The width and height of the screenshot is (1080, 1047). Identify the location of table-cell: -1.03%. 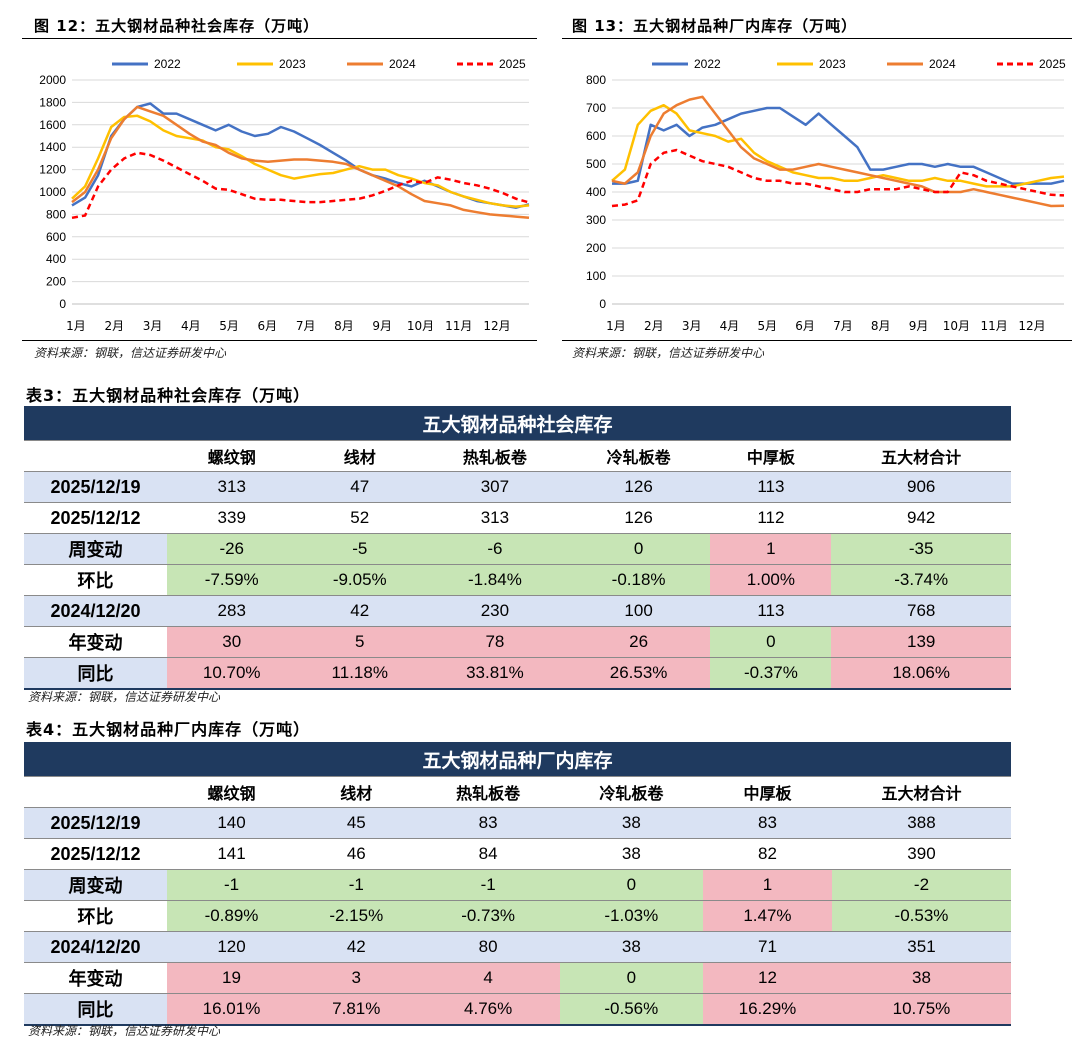
(631, 916).